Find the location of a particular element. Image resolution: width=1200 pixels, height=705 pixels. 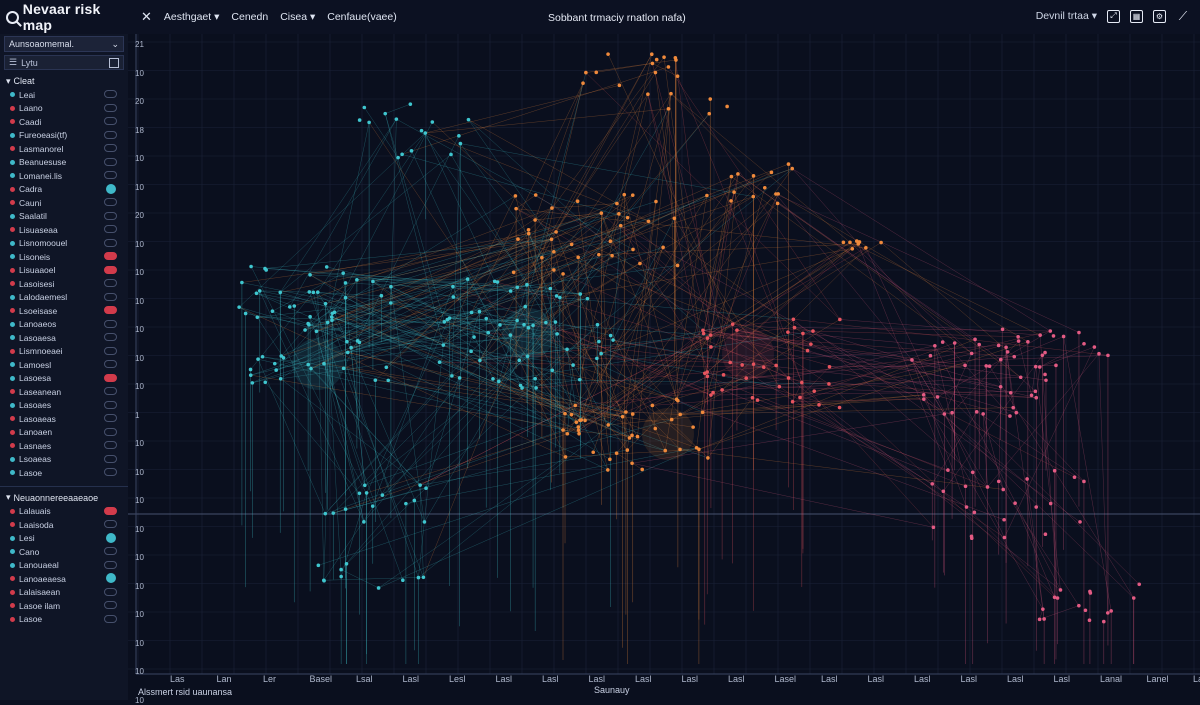

view-selector: Devnil trtaa ▾ is located at coordinates (1066, 16).